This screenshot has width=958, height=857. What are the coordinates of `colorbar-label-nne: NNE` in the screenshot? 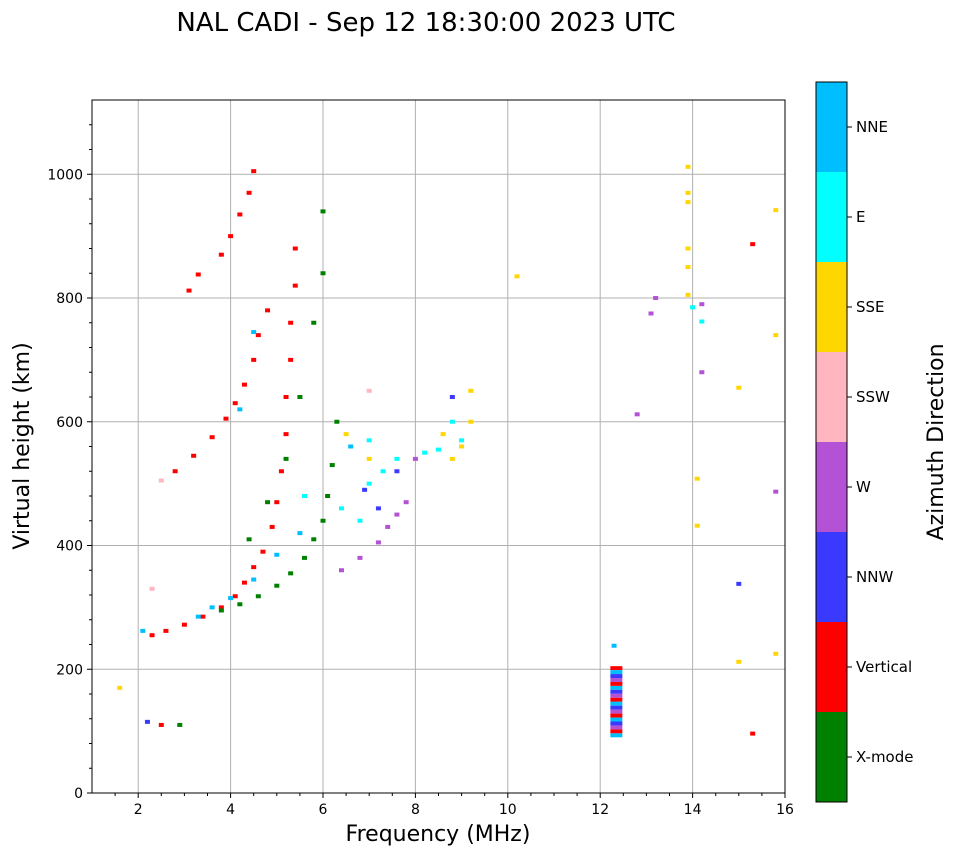 It's located at (872, 127).